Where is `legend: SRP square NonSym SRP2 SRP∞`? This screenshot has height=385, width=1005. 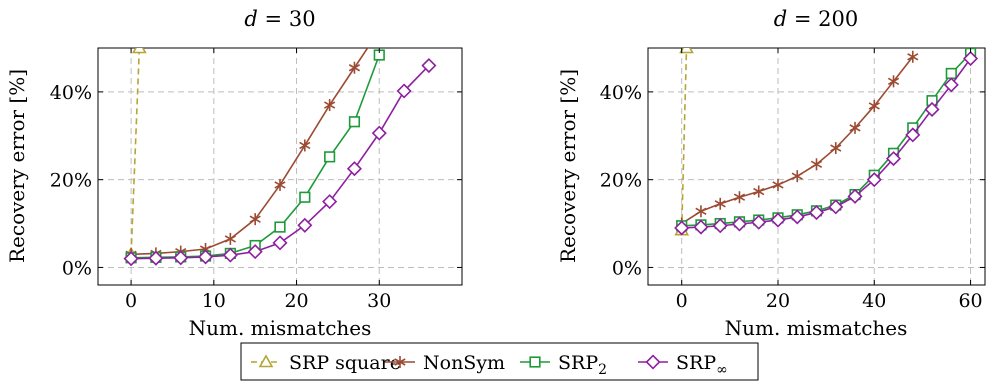
legend: SRP square NonSym SRP2 SRP∞ is located at coordinates (499, 361).